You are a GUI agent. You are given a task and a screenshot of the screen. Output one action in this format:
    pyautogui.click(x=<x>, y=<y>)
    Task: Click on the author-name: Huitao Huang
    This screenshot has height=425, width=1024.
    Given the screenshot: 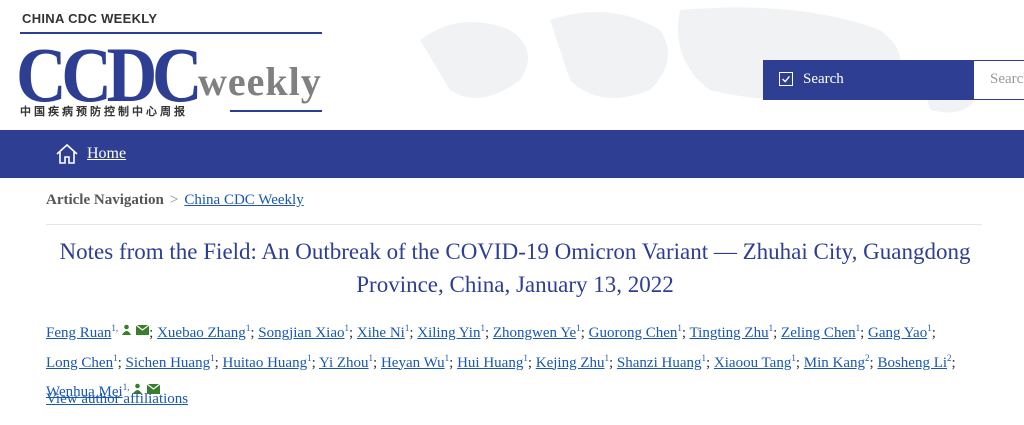 What is the action you would take?
    pyautogui.click(x=265, y=362)
    